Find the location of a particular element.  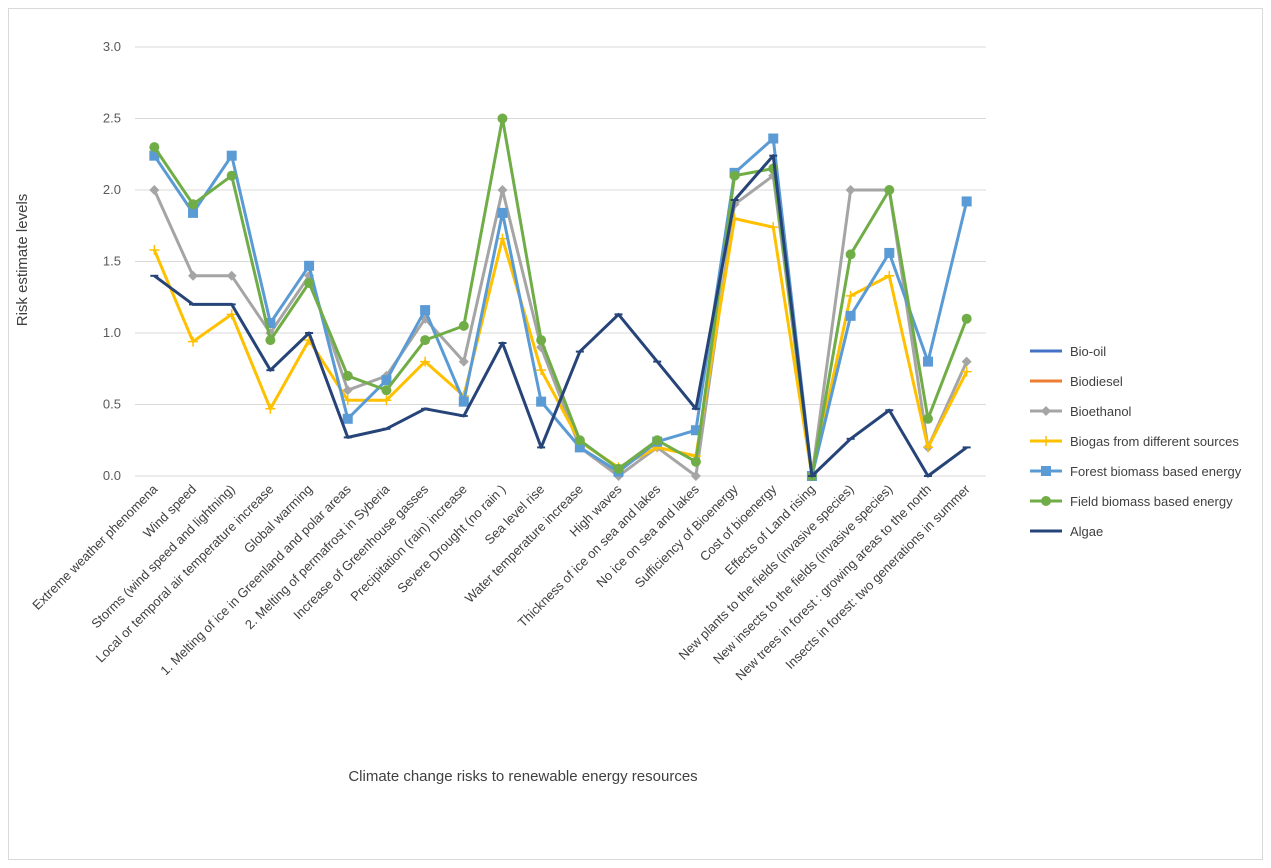

y-tick-label: 3.0 is located at coordinates (112, 46).